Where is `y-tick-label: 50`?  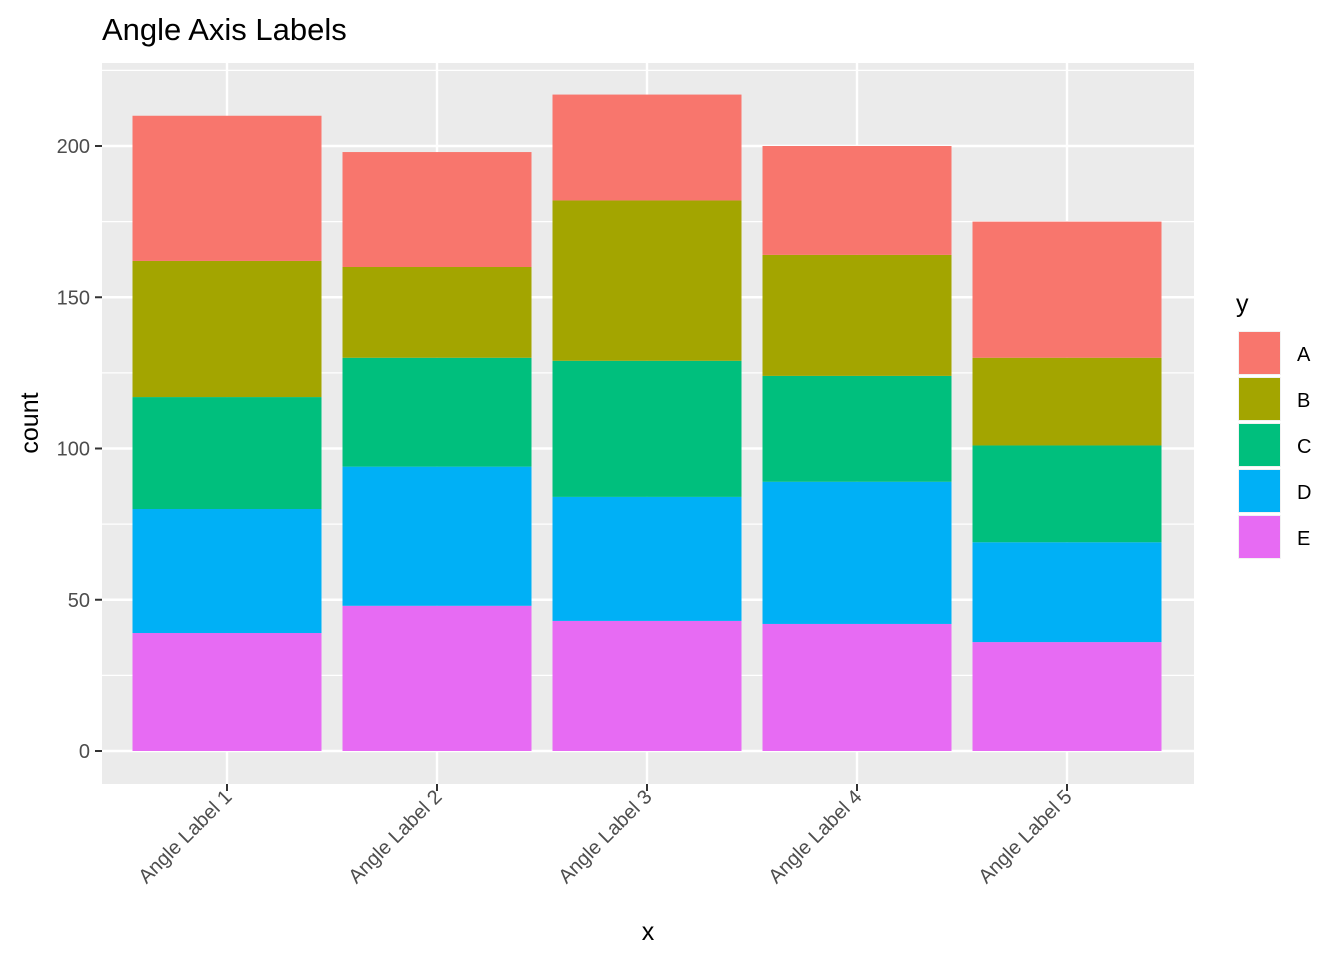 y-tick-label: 50 is located at coordinates (79, 601).